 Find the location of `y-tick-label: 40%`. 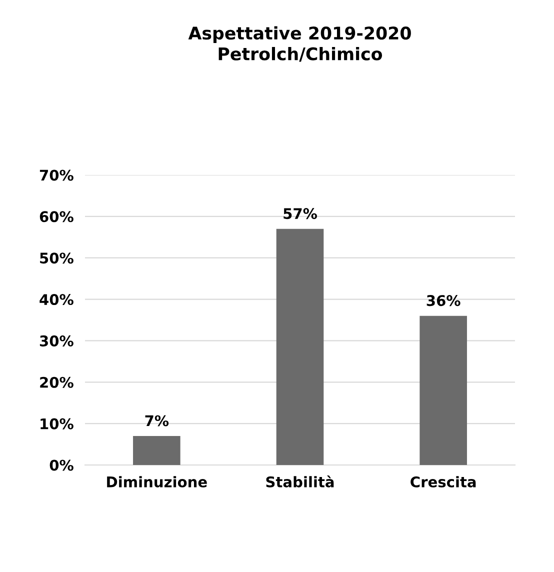

y-tick-label: 40% is located at coordinates (57, 300).